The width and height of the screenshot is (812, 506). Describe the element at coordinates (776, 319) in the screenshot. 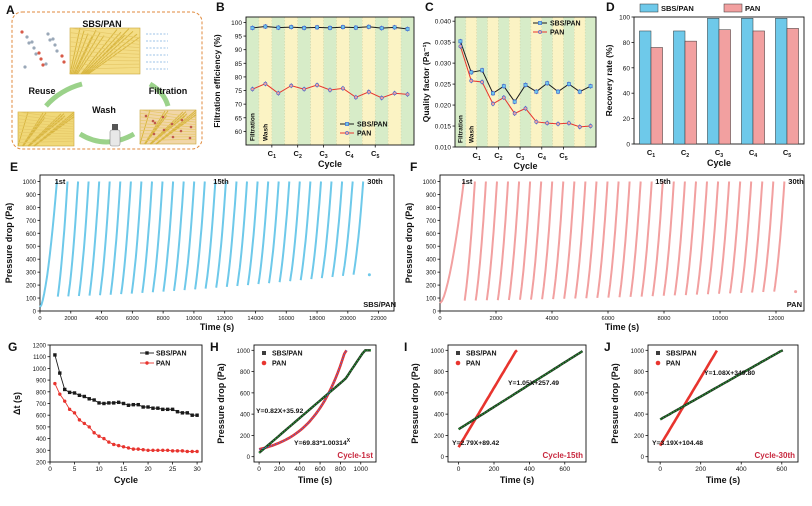

I see `x-tick-label: 12000` at that location.